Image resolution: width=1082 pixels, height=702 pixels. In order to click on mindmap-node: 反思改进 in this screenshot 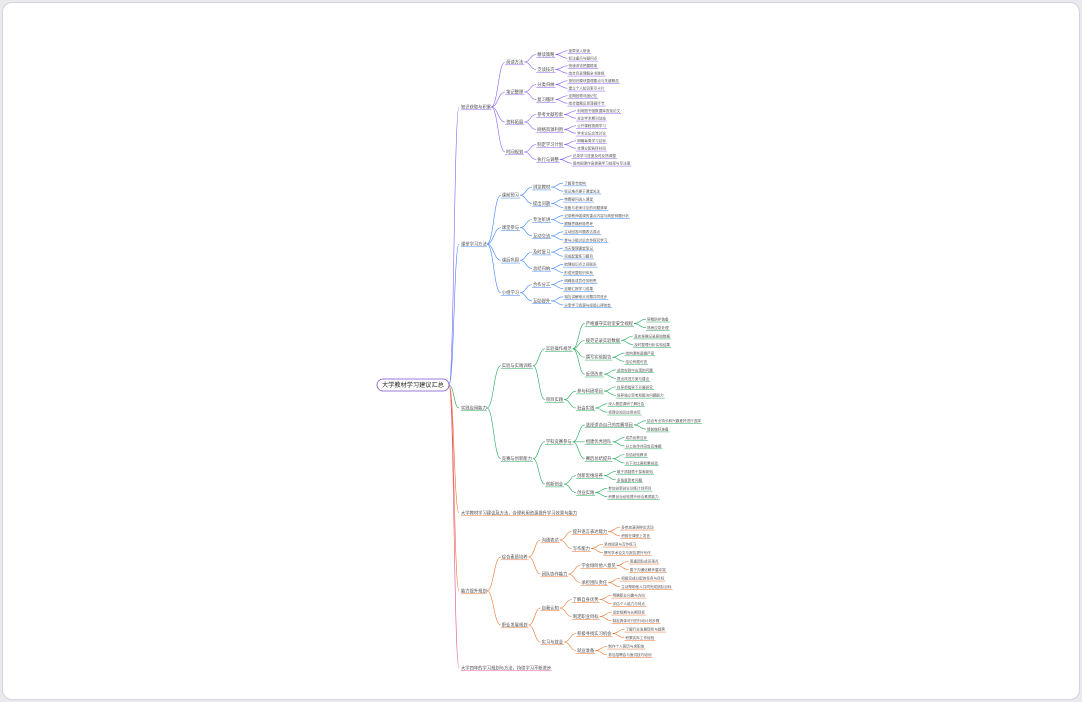, I will do `click(595, 374)`.